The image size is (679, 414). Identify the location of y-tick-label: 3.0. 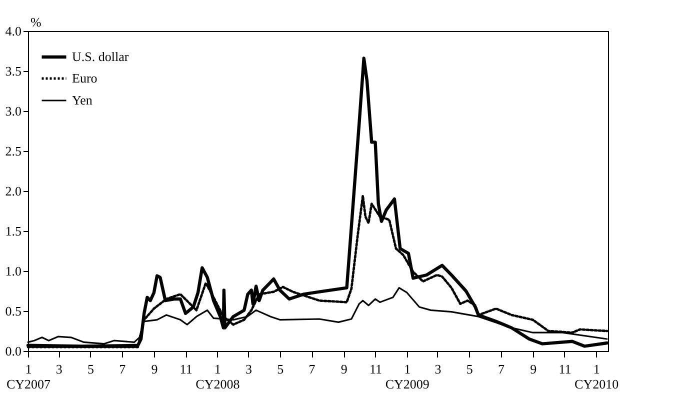
(13, 111).